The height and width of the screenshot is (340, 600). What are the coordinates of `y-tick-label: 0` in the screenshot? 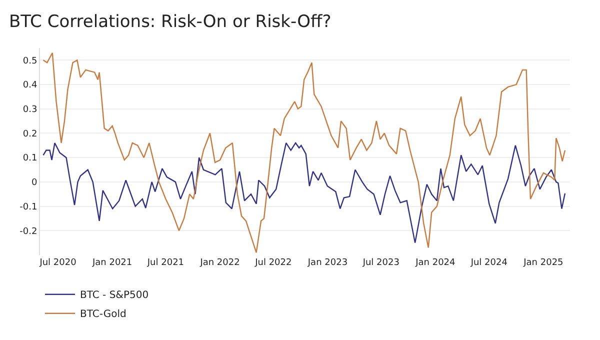 It's located at (34, 183).